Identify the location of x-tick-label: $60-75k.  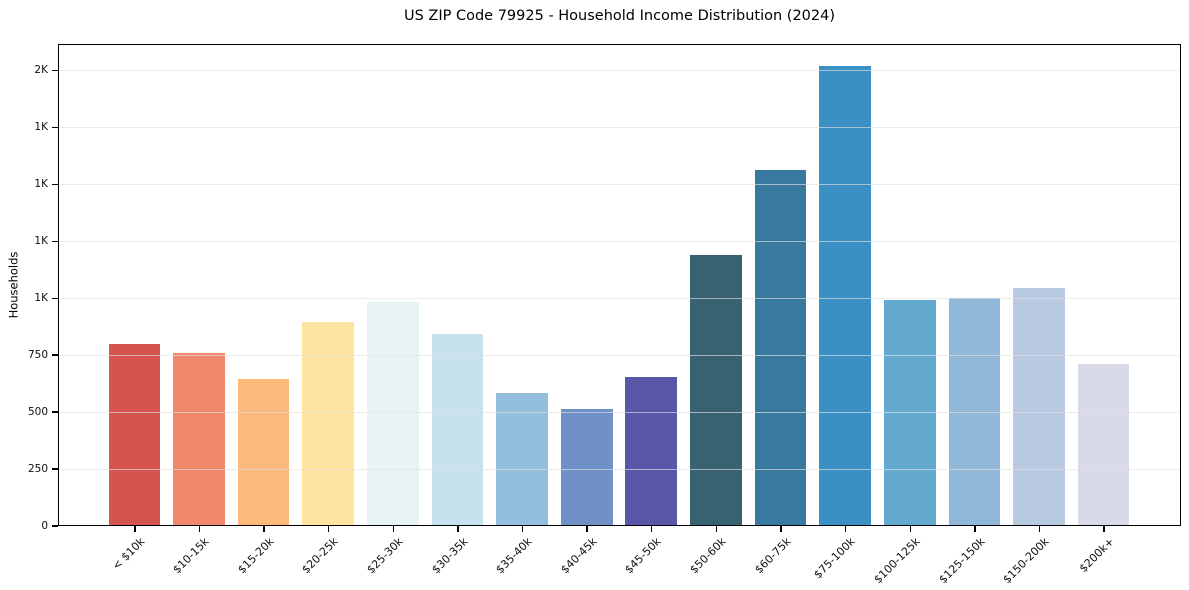
(772, 556).